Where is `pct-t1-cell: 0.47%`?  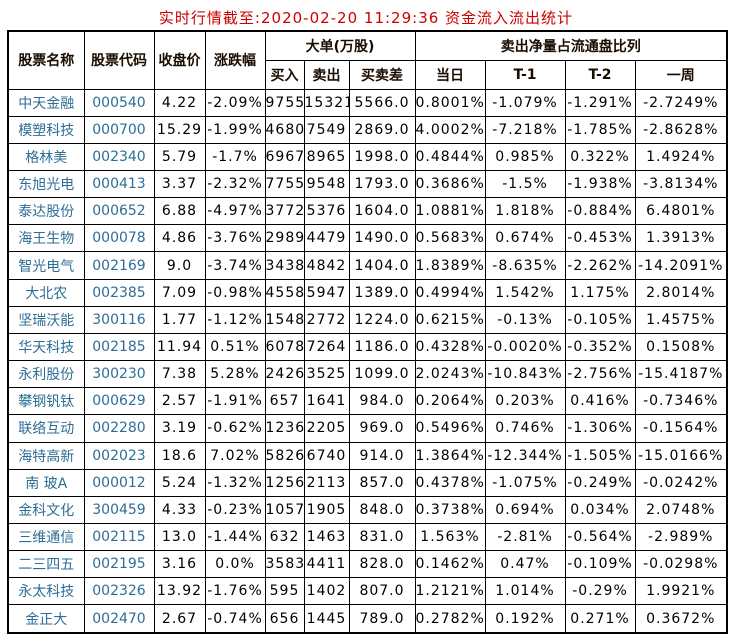
pct-t1-cell: 0.47% is located at coordinates (525, 564).